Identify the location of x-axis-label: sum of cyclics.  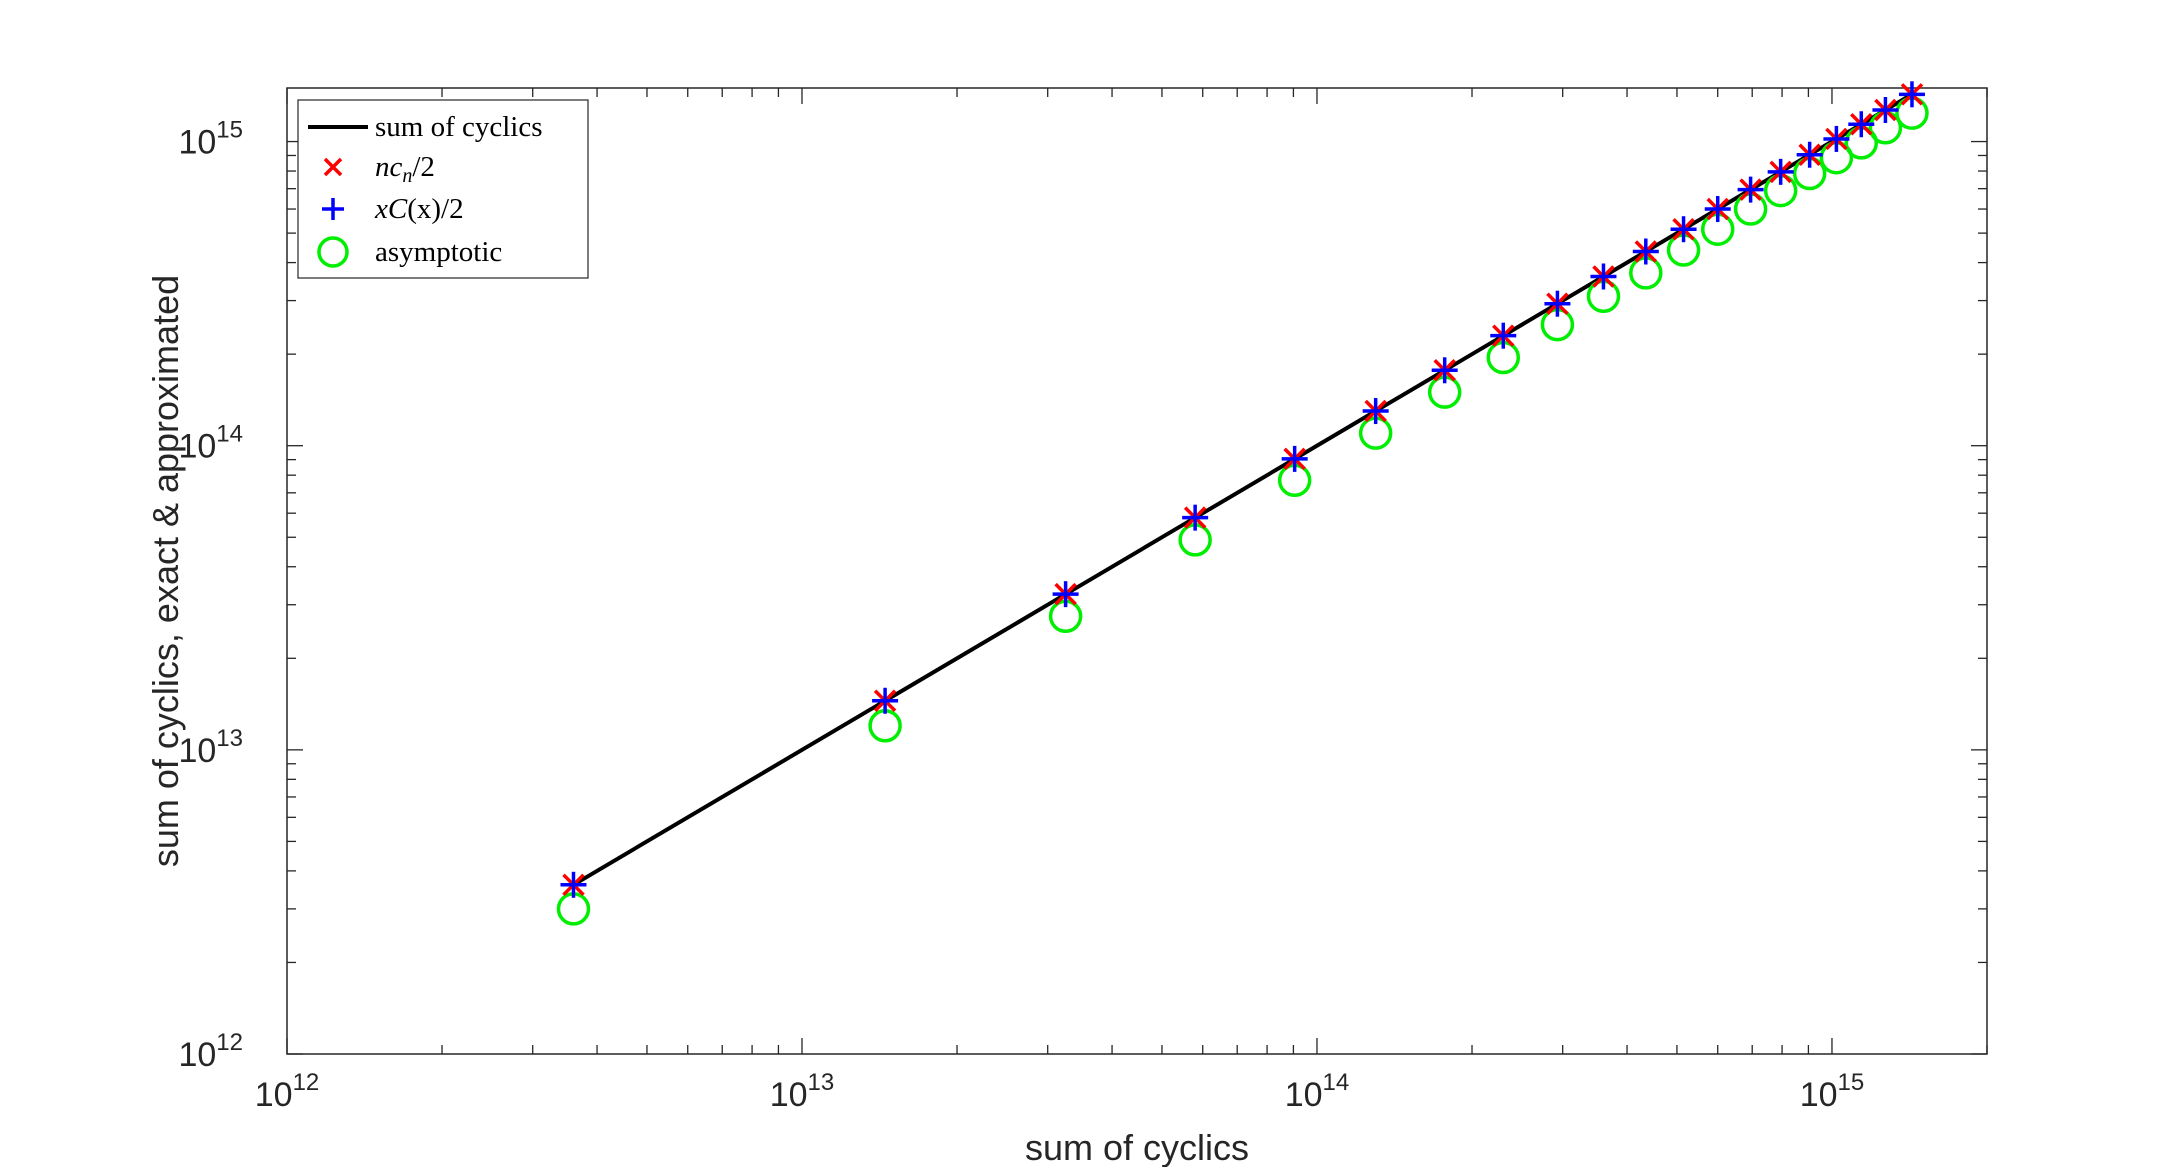
(1137, 1147).